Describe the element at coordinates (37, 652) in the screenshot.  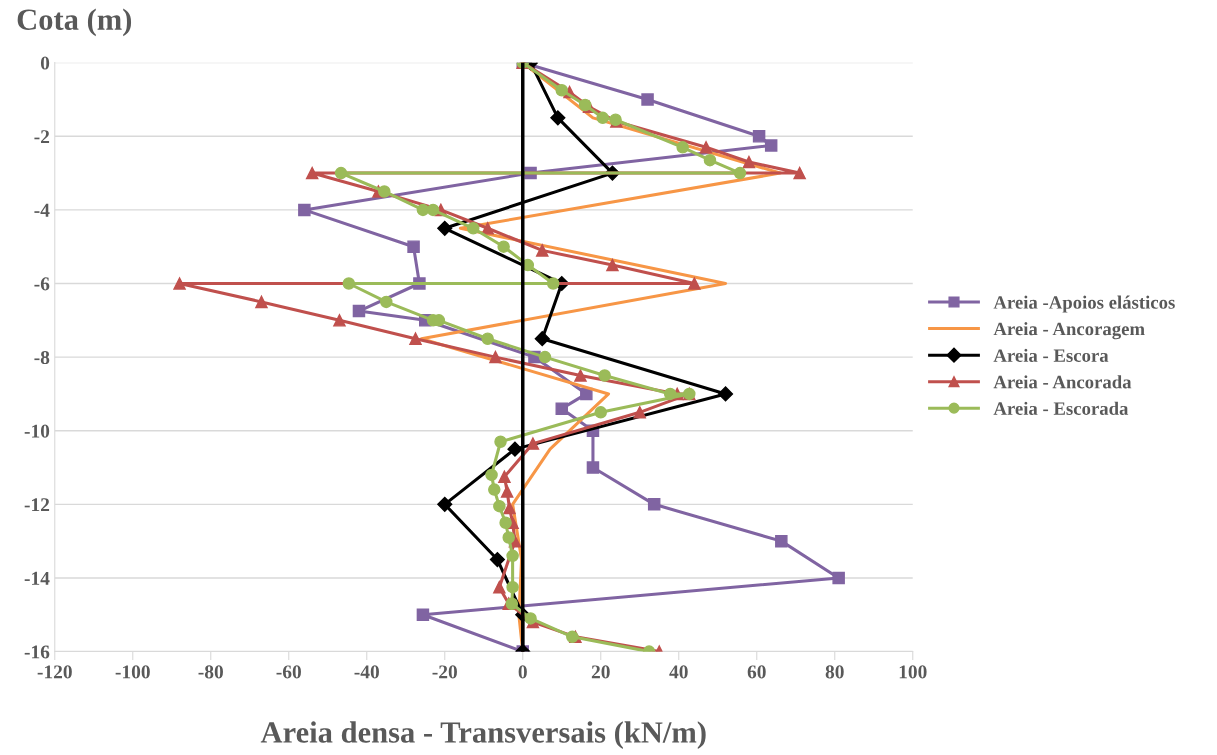
I see `y-tick-label: -16` at that location.